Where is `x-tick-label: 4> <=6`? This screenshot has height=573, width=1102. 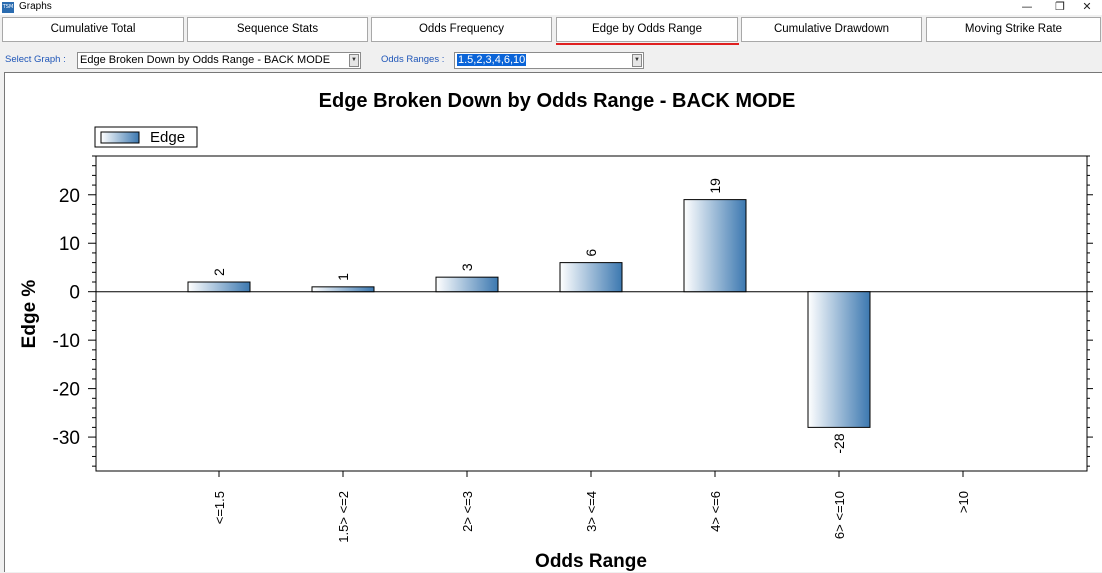 x-tick-label: 4> <=6 is located at coordinates (715, 511).